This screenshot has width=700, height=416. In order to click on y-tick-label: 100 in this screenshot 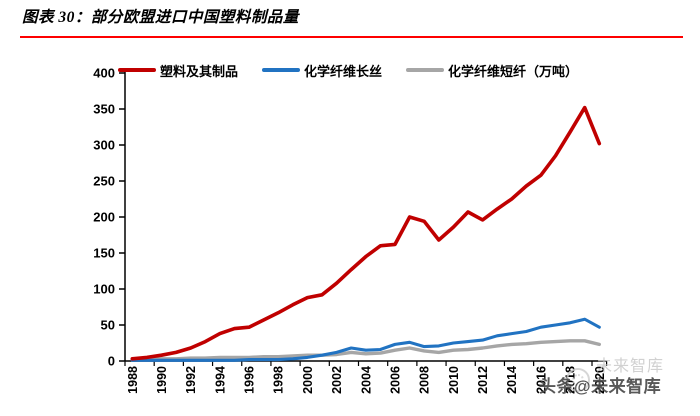, I will do `click(104, 289)`.